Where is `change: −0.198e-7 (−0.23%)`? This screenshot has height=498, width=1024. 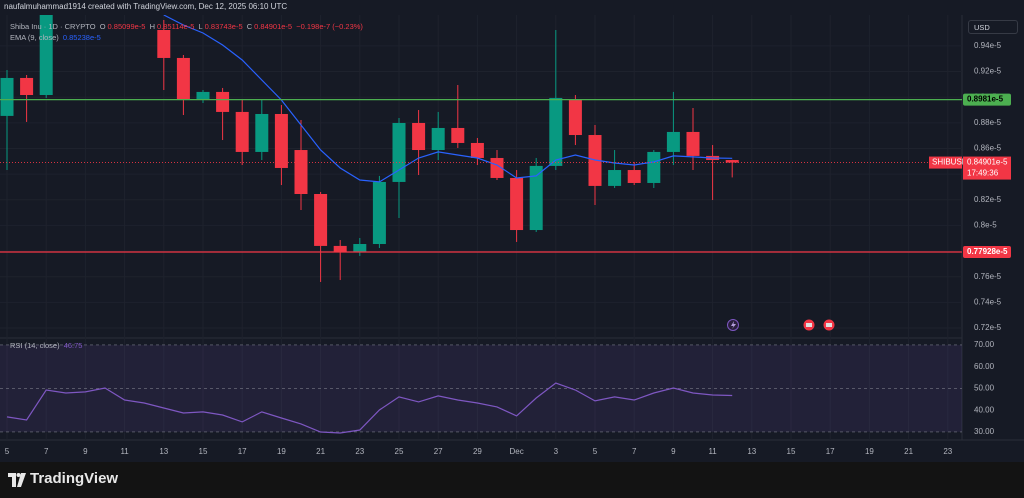 change: −0.198e-7 (−0.23%) is located at coordinates (329, 26).